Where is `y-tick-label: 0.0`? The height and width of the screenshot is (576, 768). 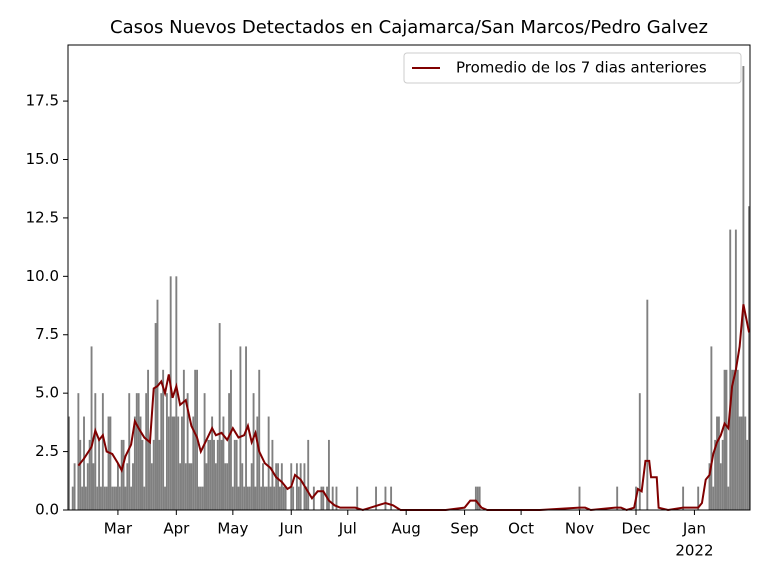
y-tick-label: 0.0 is located at coordinates (47, 510).